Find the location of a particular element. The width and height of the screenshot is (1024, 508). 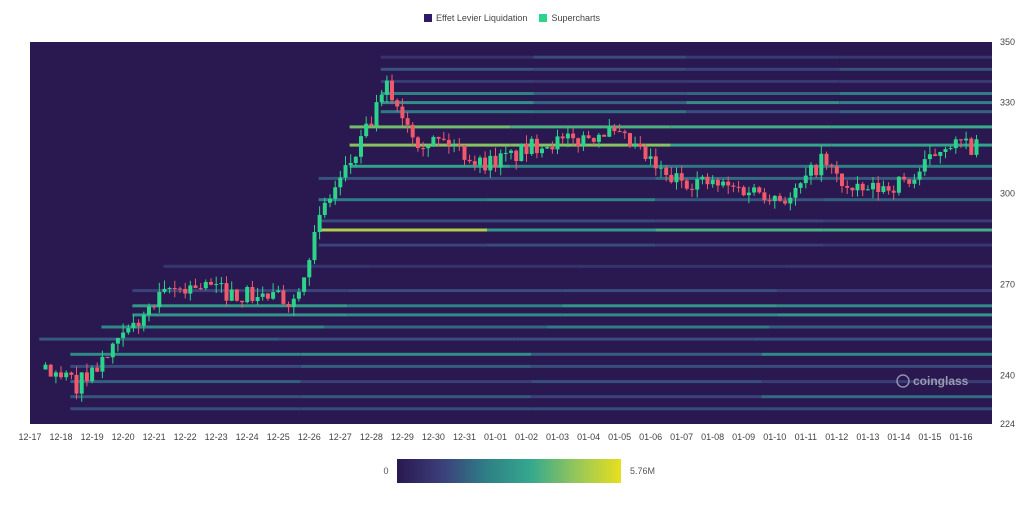

x-tick-label: 01-07 is located at coordinates (681, 437).